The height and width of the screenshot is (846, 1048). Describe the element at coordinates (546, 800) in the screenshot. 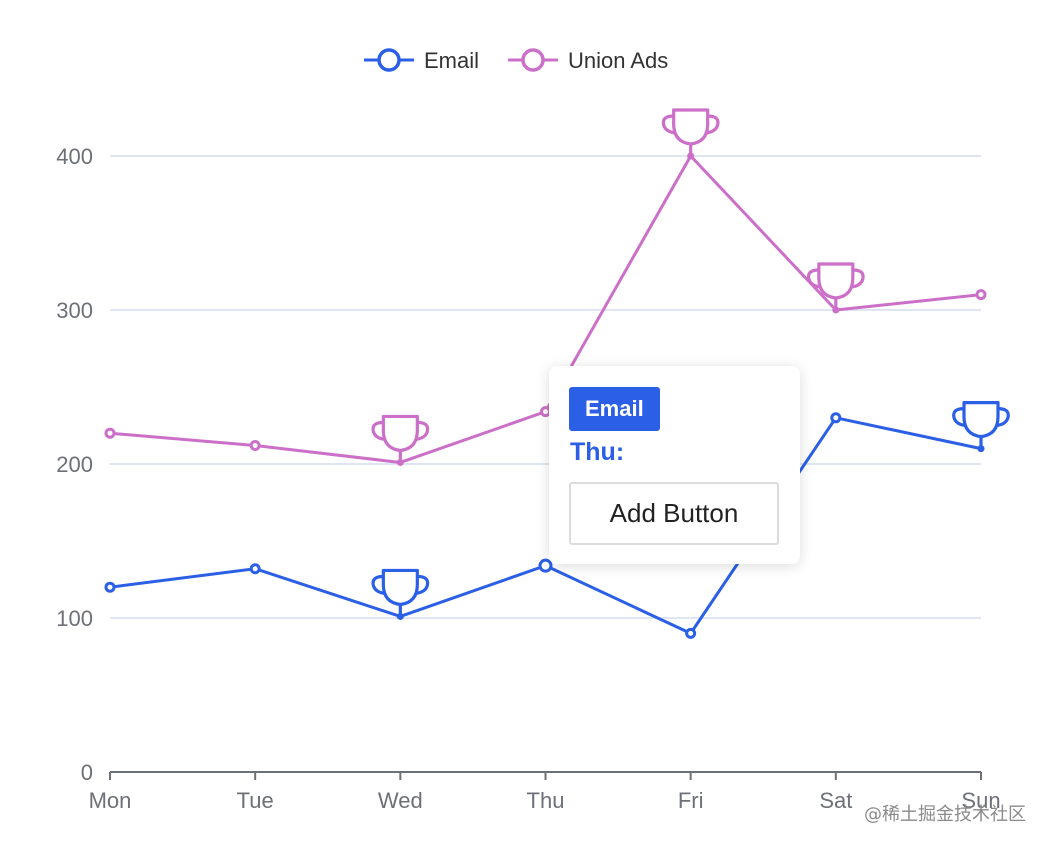

I see `x-tick-label: Thu` at that location.